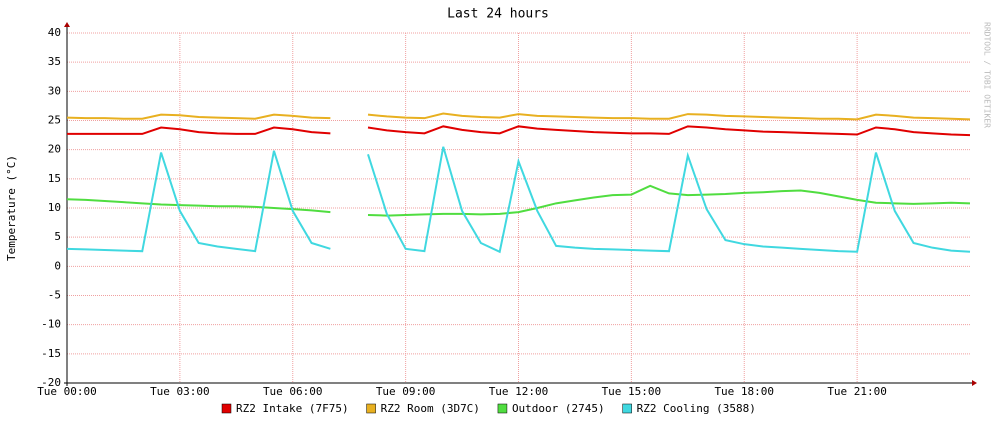 The height and width of the screenshot is (423, 997). I want to click on watermark: RRDTOOL / TOBI OETIKER, so click(987, 75).